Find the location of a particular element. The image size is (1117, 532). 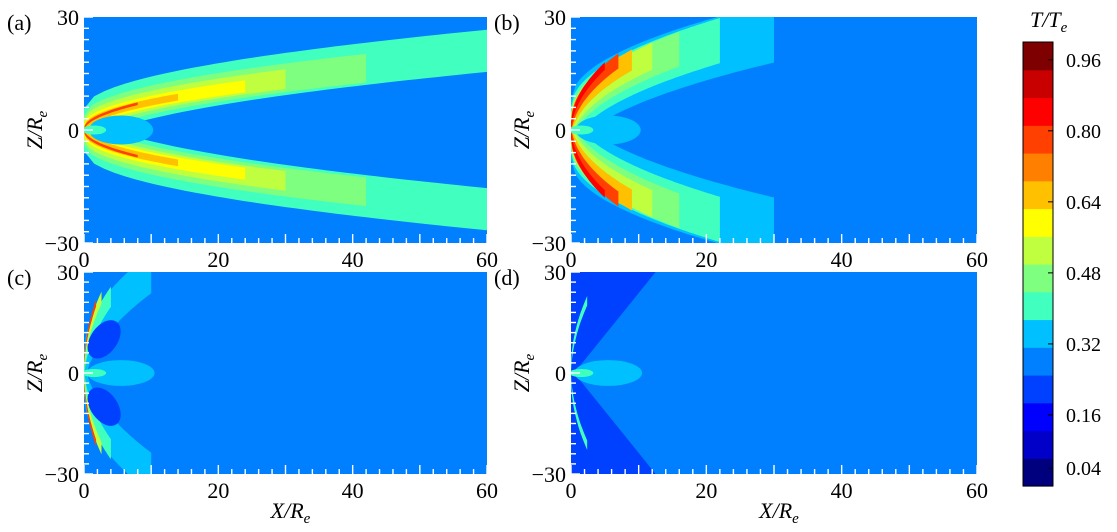

colorbar: T/Te 0.96 0.80 0.64 0.48 0.32 0.16 0.04 is located at coordinates (1061, 247).